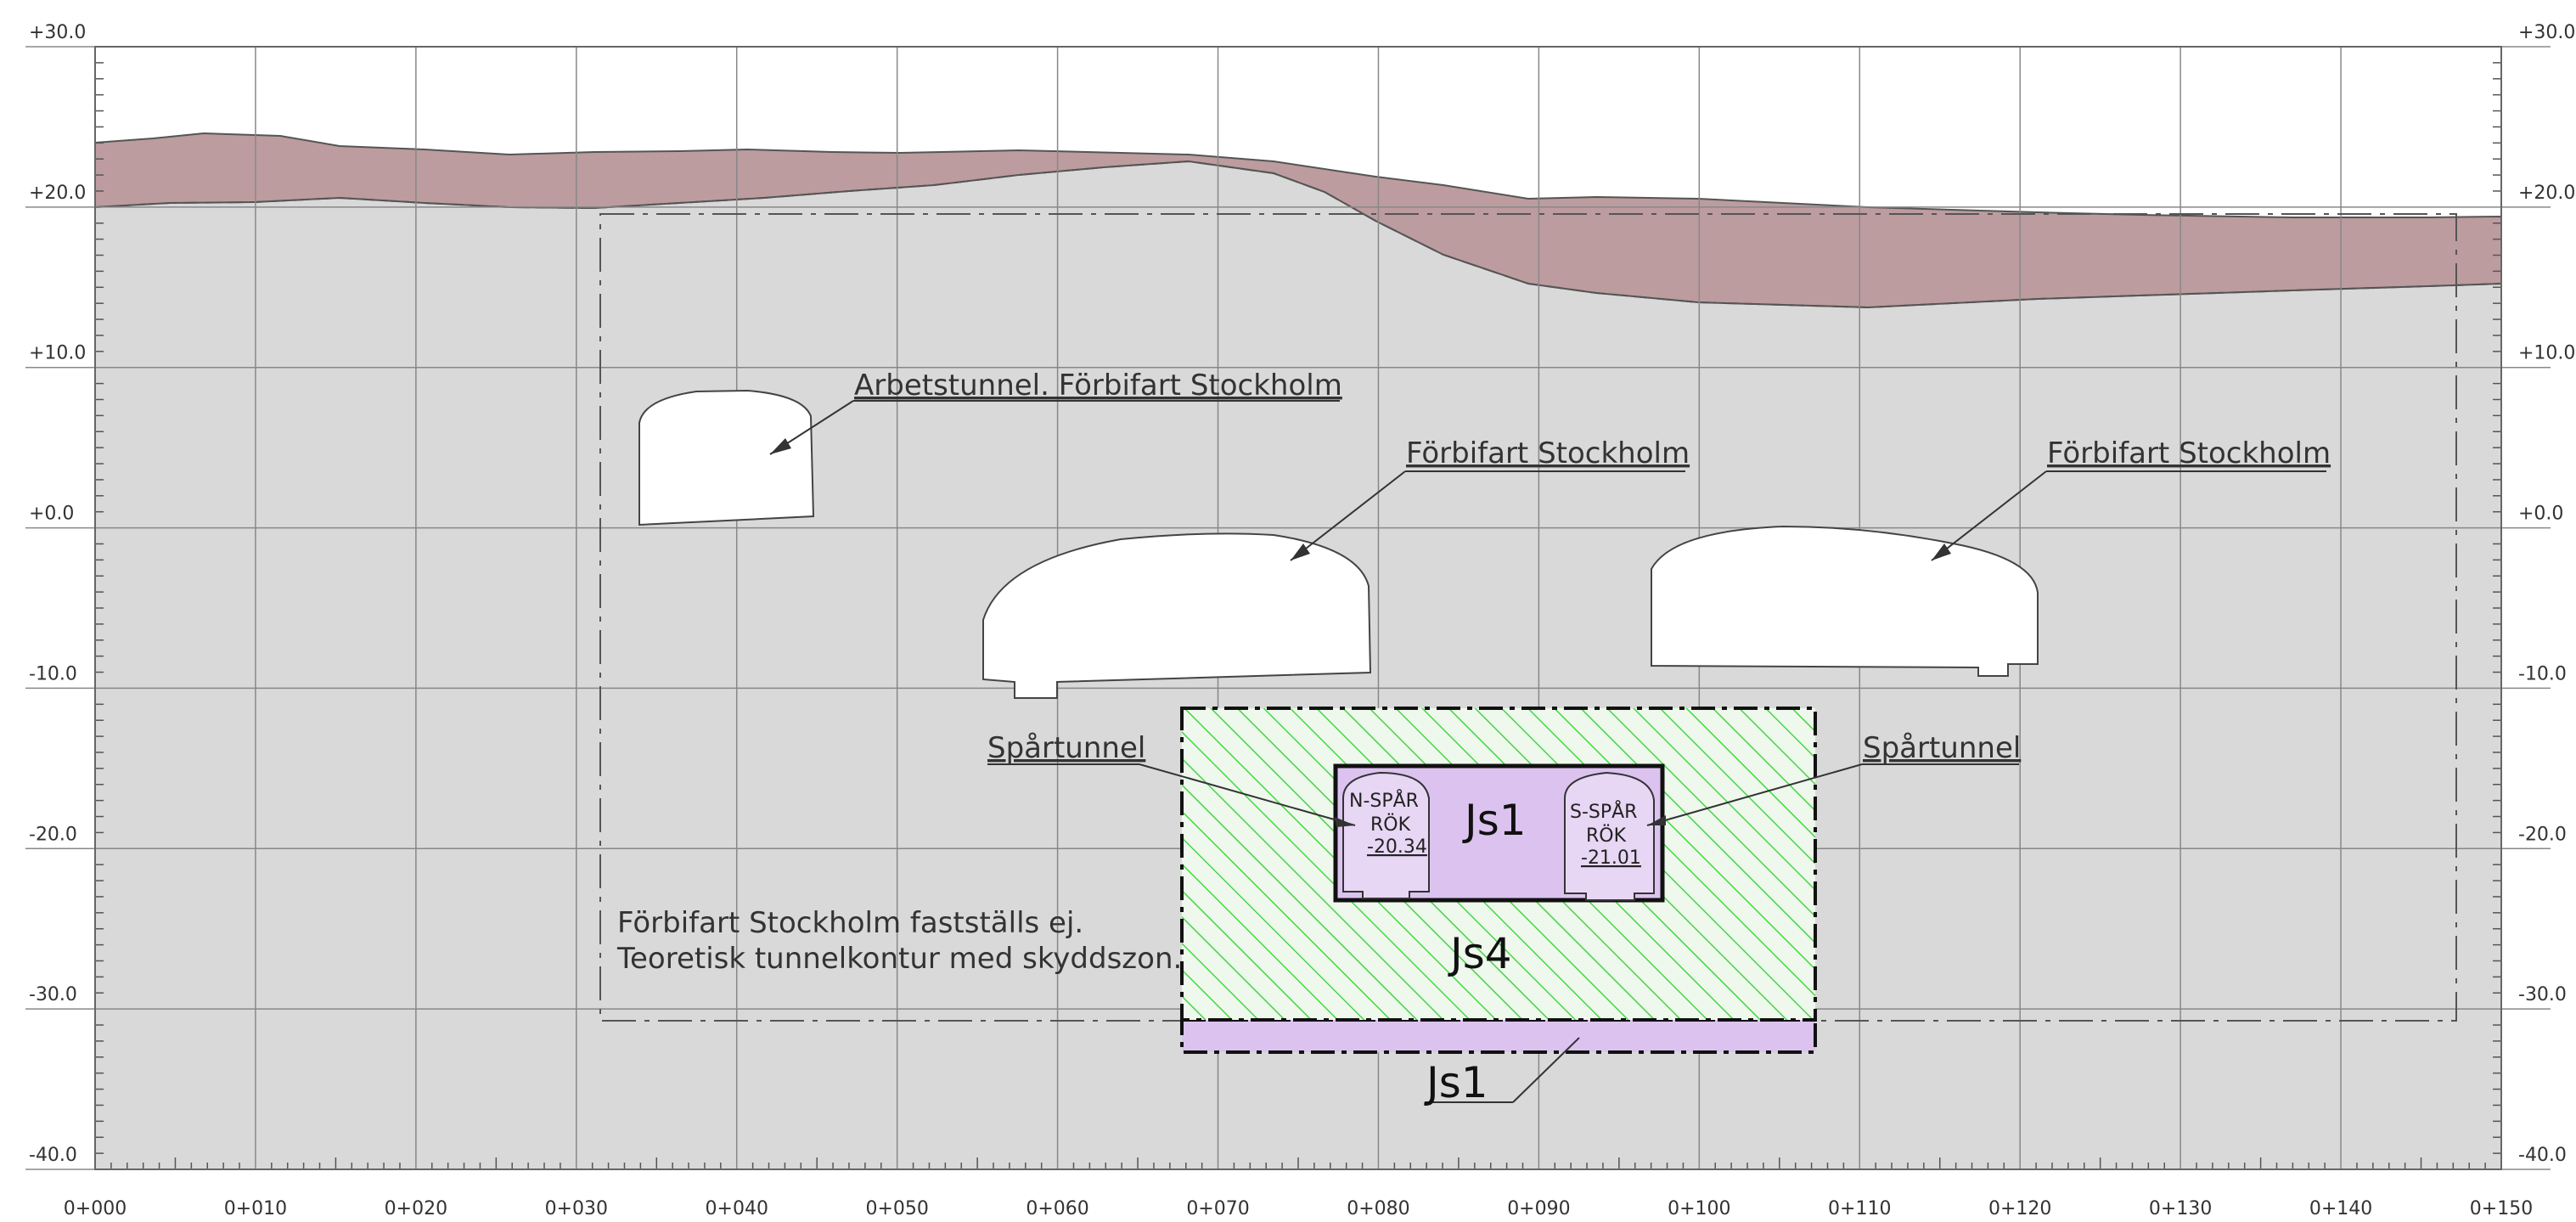  What do you see at coordinates (95, 1208) in the screenshot?
I see `x-tick-label: 0+000` at bounding box center [95, 1208].